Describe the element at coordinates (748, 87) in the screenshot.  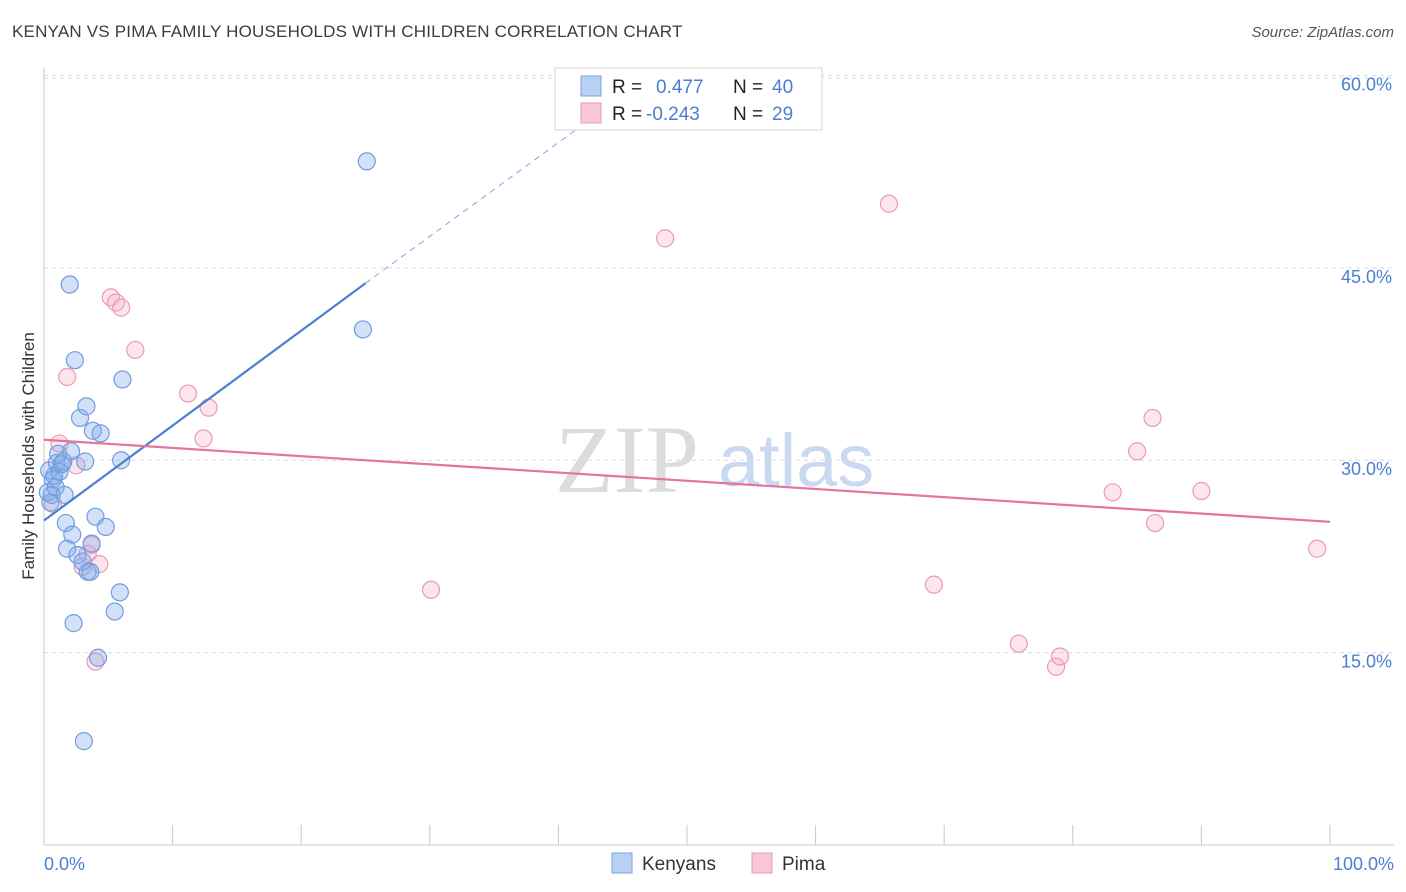
I see `kenyans-n-label: N =` at that location.